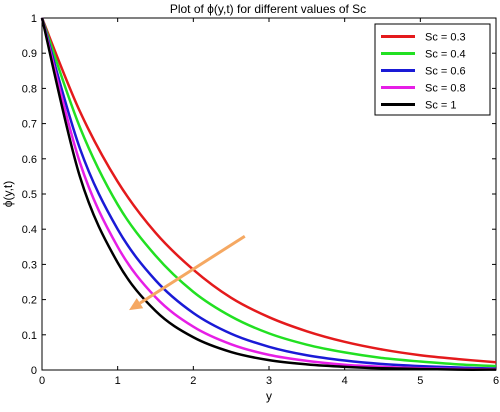 The image size is (500, 412). I want to click on x-tick-label: 4, so click(345, 381).